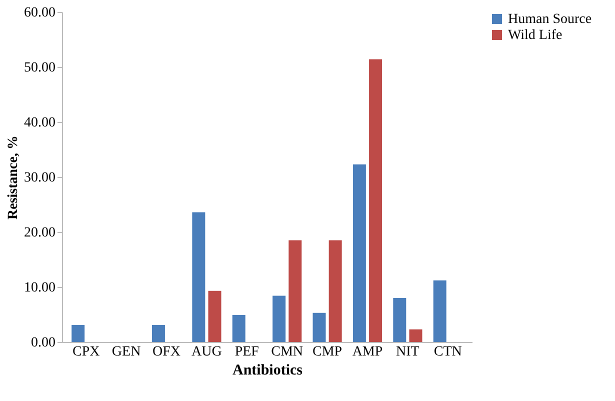 This screenshot has width=615, height=401. What do you see at coordinates (126, 352) in the screenshot?
I see `x-tick-label: GEN` at bounding box center [126, 352].